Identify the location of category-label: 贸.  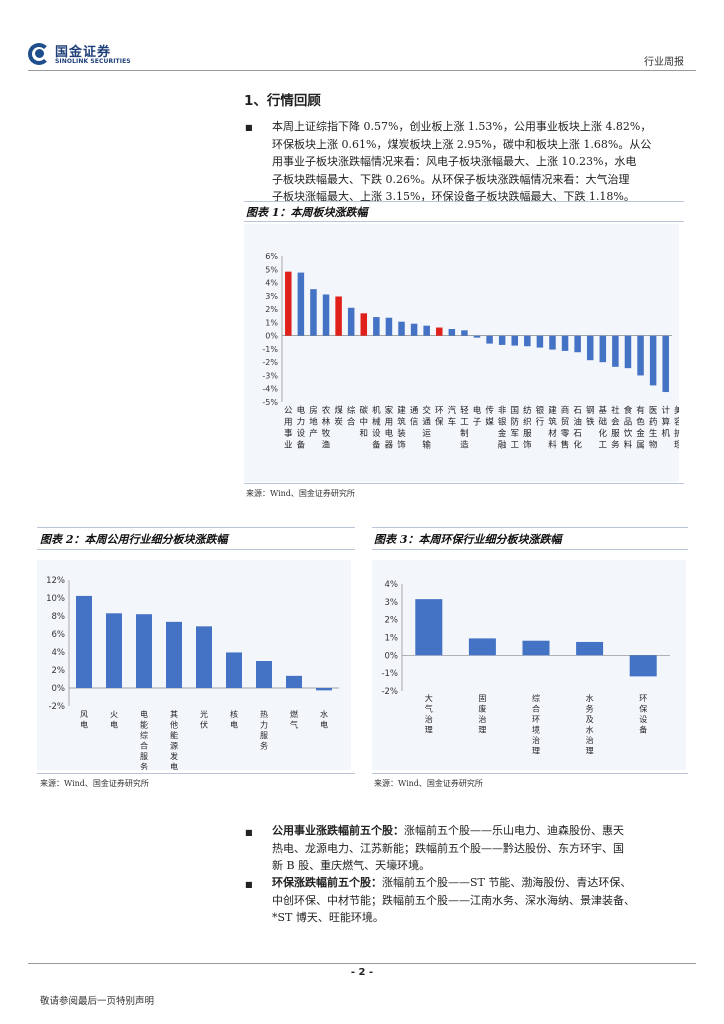
(565, 422).